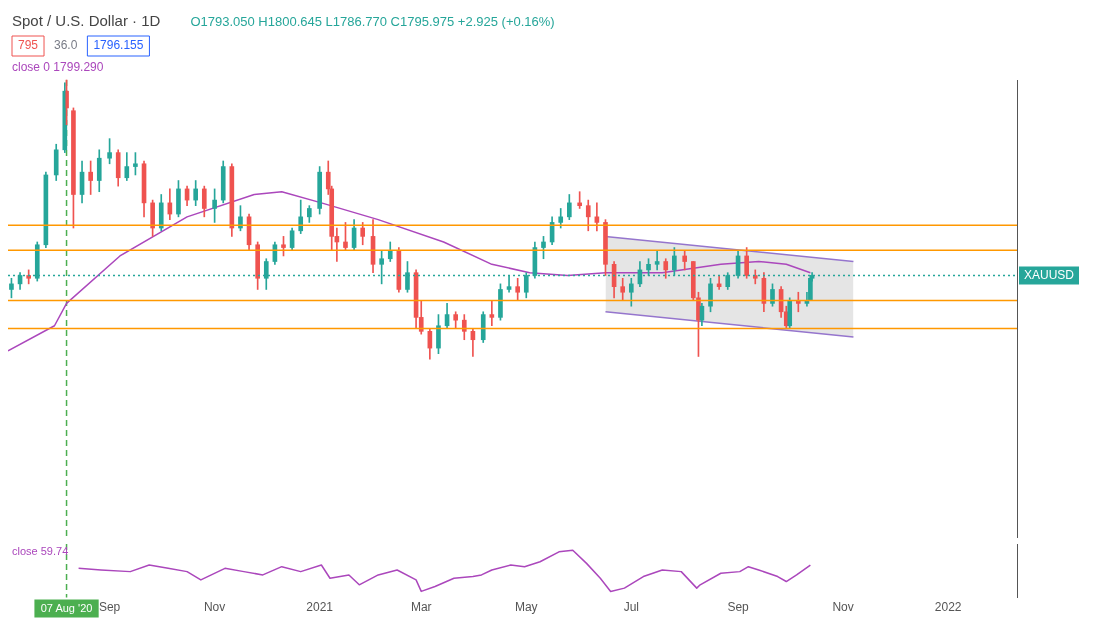 This screenshot has width=1113, height=627. I want to click on x-tick-label: Jul, so click(631, 607).